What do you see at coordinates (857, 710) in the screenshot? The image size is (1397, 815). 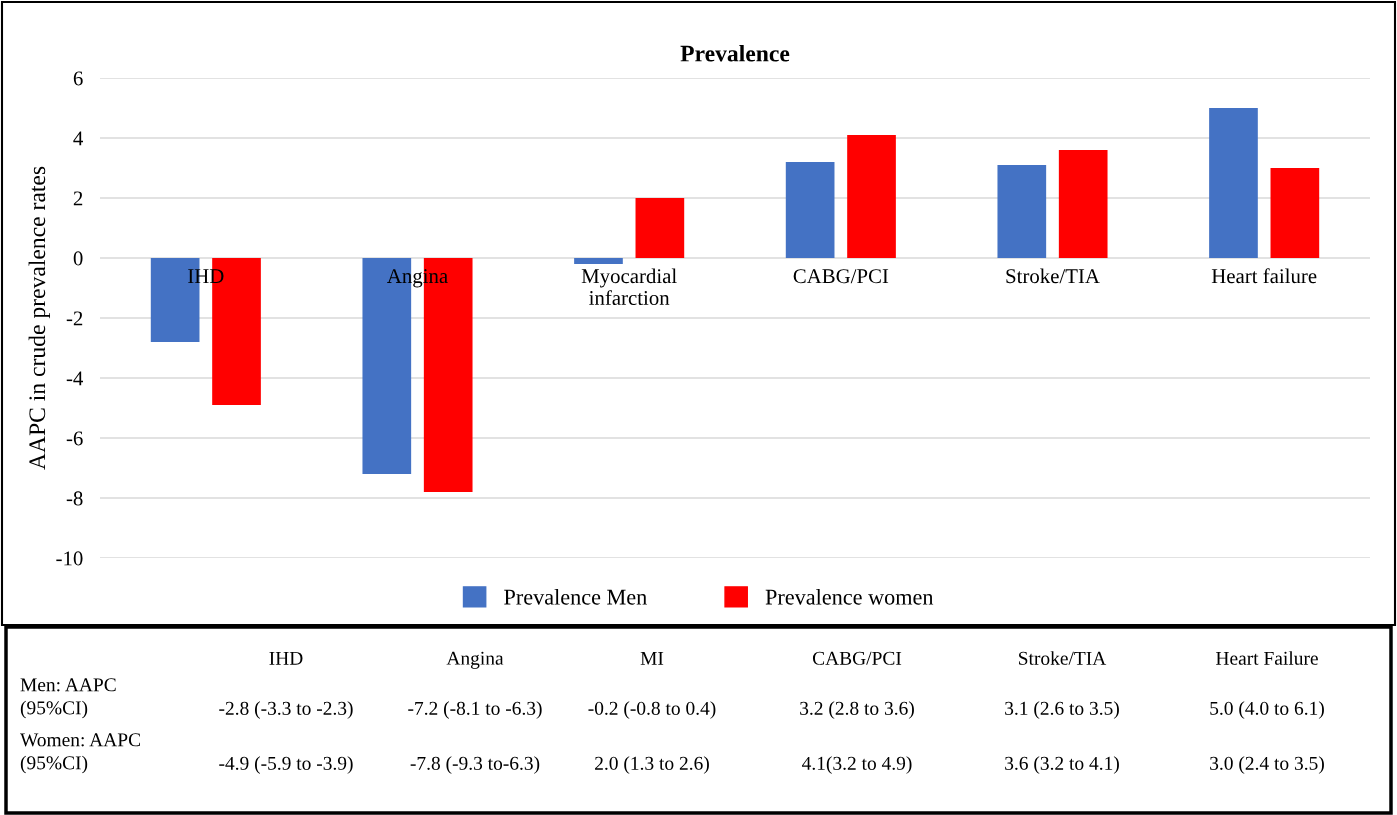 I see `text: 3.2 (2.8 to 3.6)` at bounding box center [857, 710].